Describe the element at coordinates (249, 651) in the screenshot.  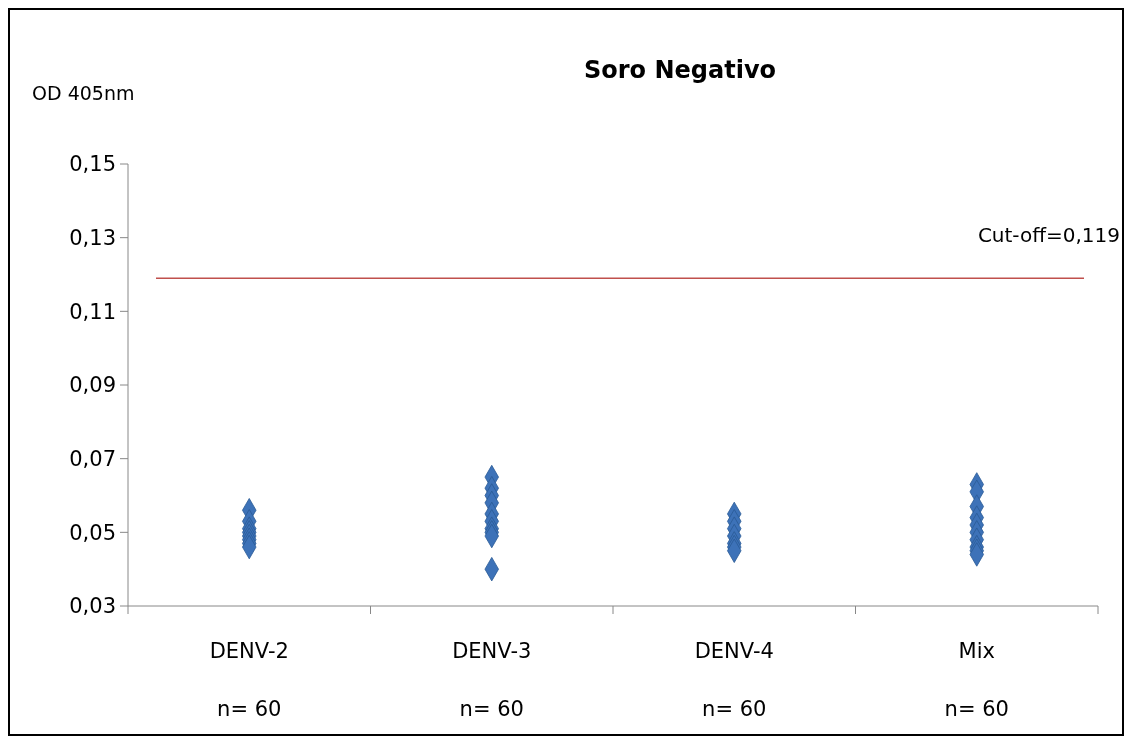
I see `x-tick-label: DENV-2` at that location.